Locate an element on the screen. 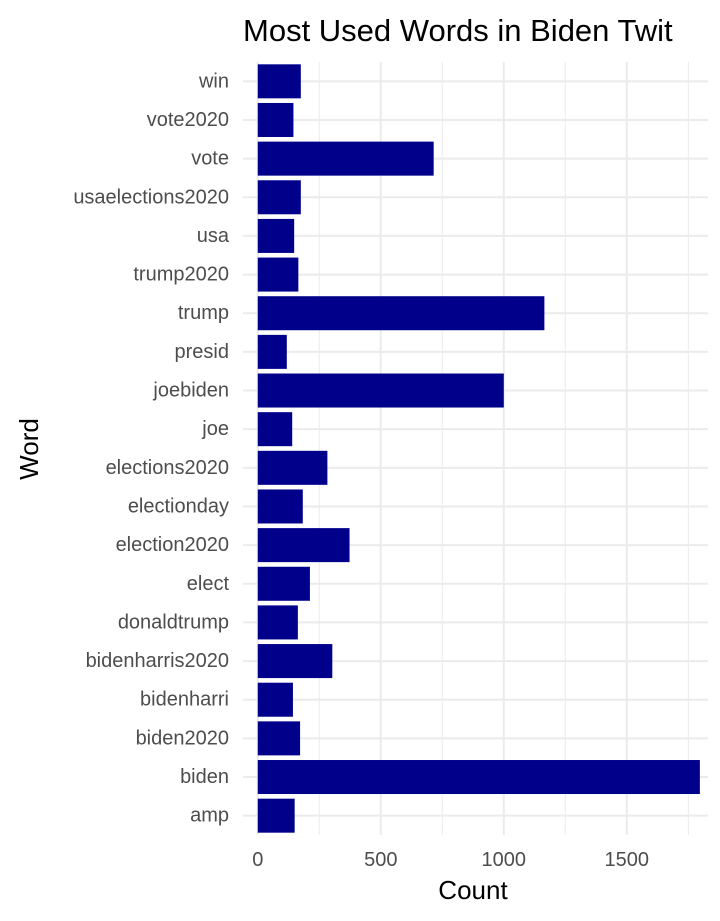 The width and height of the screenshot is (720, 921). y-tick-label: usaelections2020 is located at coordinates (151, 197).